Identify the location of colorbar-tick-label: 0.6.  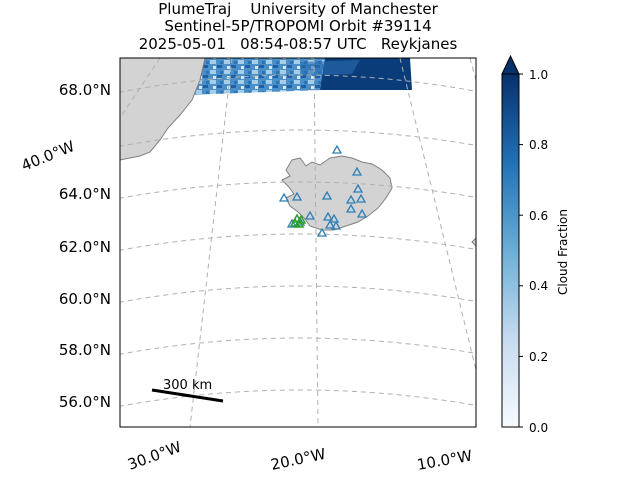
(538, 216).